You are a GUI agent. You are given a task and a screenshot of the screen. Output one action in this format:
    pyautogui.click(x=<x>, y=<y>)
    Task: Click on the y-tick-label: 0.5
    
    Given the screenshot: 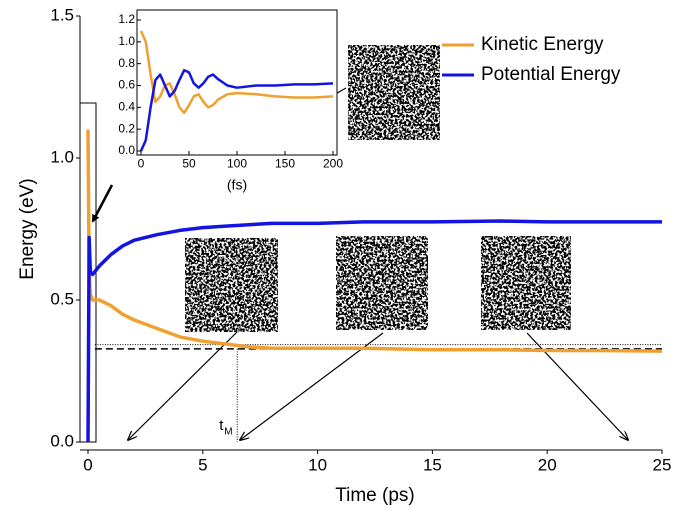 What is the action you would take?
    pyautogui.click(x=62, y=298)
    